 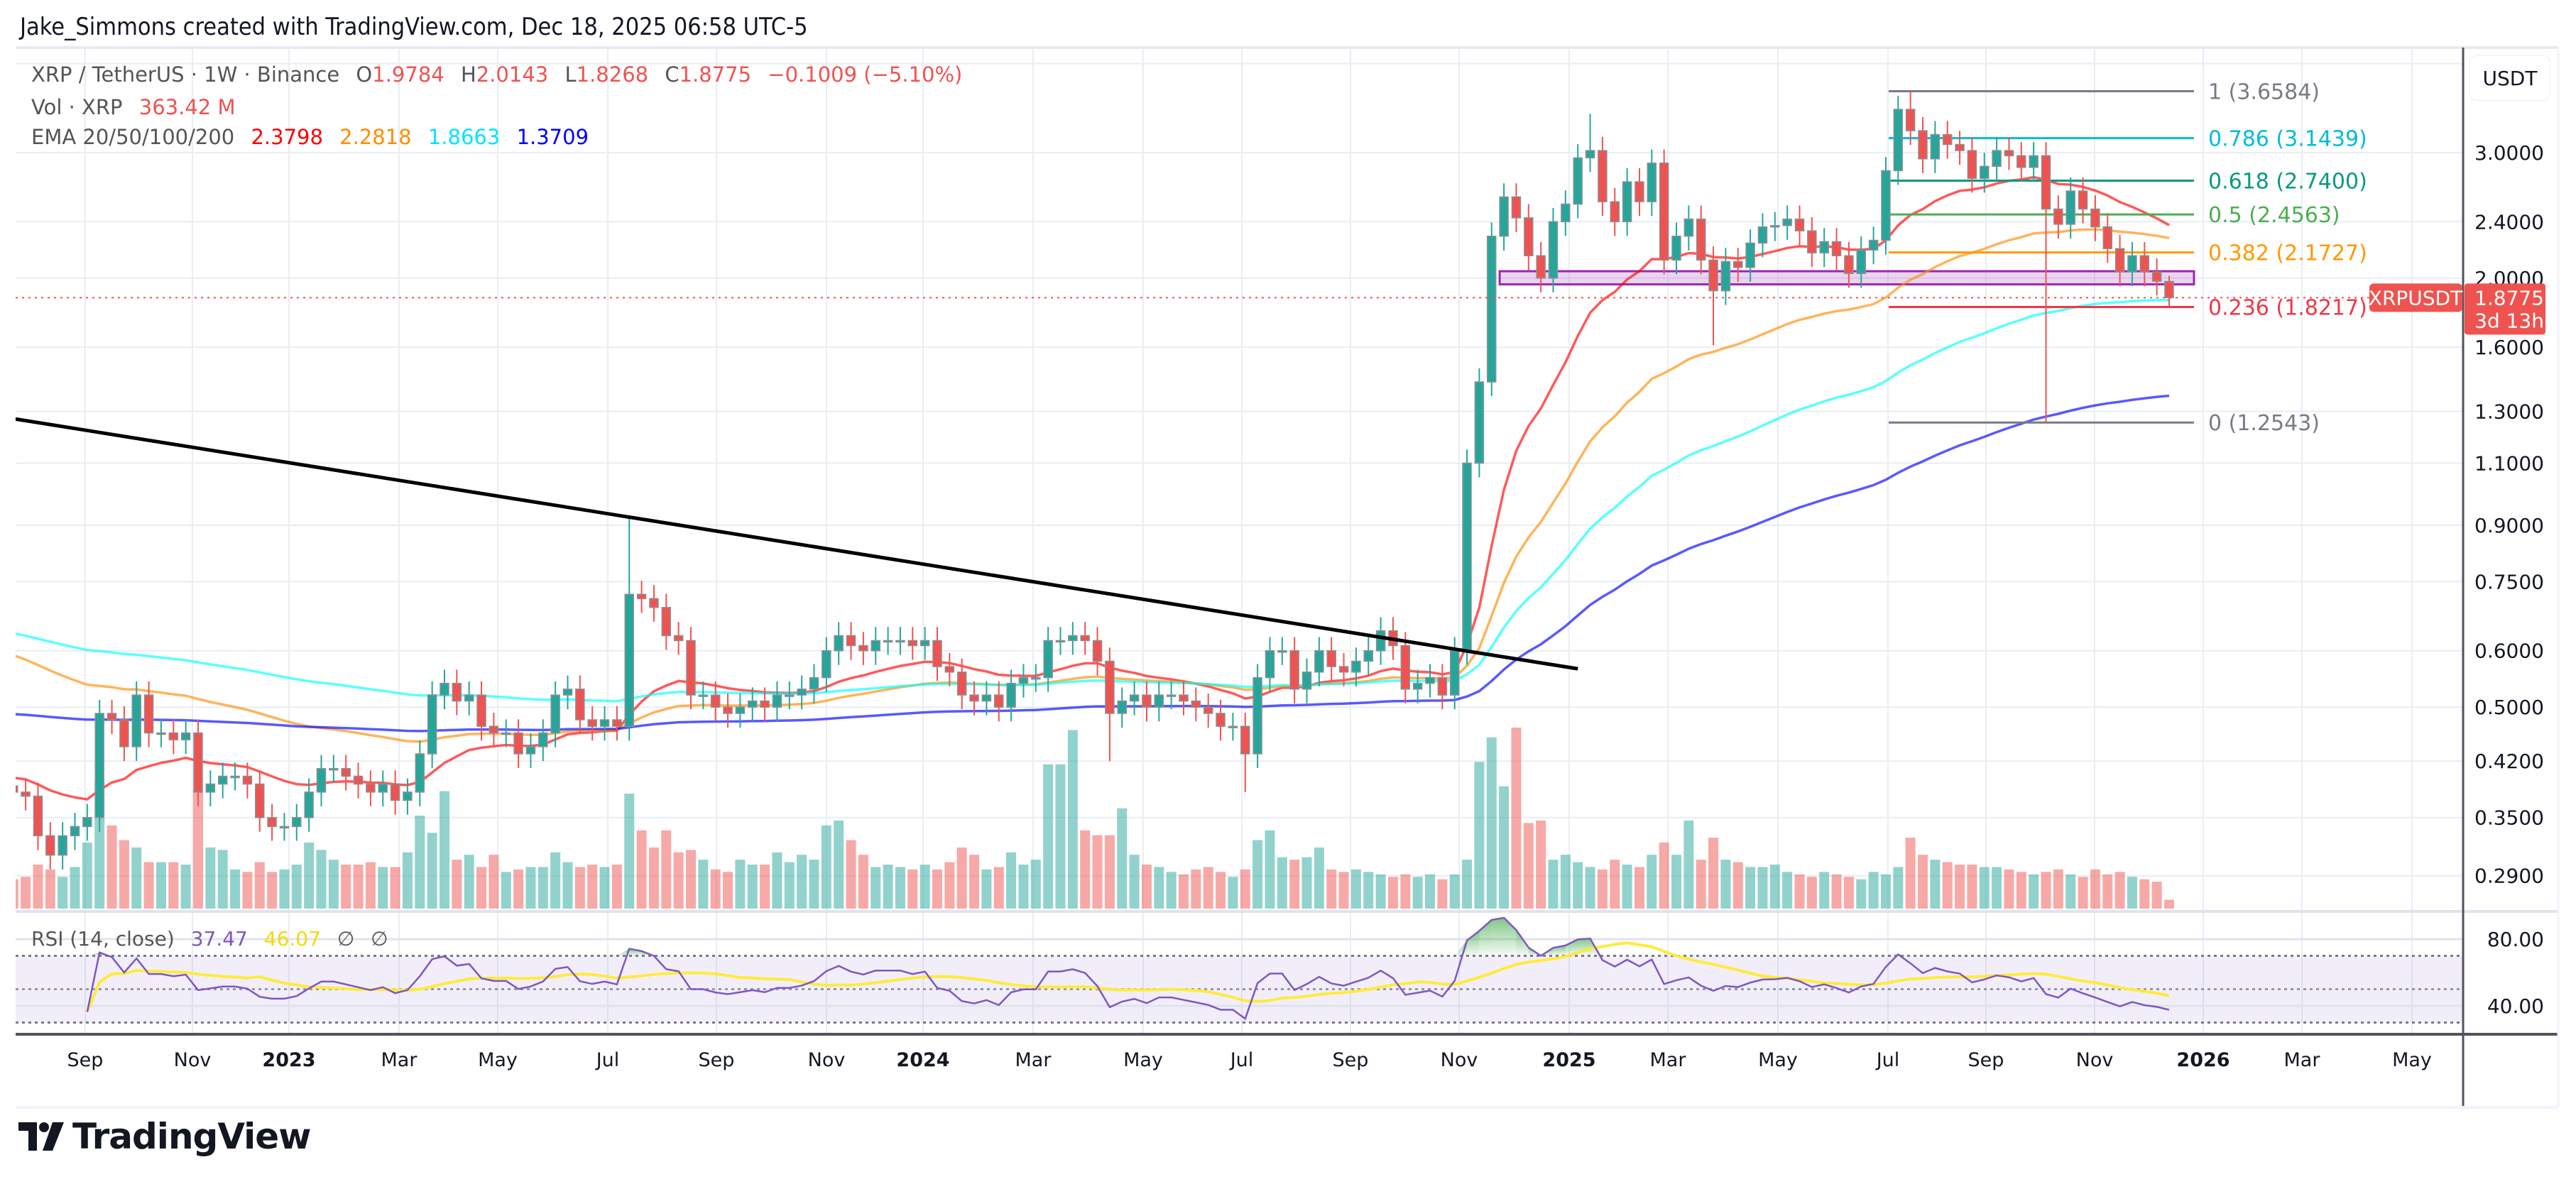 What do you see at coordinates (2287, 182) in the screenshot?
I see `fib-level-label: 0.618 (2.7400)` at bounding box center [2287, 182].